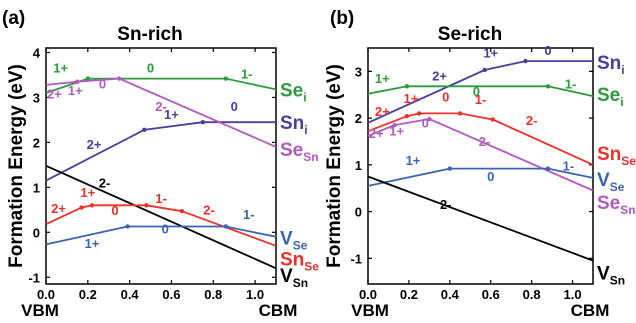 This screenshot has width=636, height=323. Describe the element at coordinates (88, 294) in the screenshot. I see `x-tick-label: 0.2` at that location.